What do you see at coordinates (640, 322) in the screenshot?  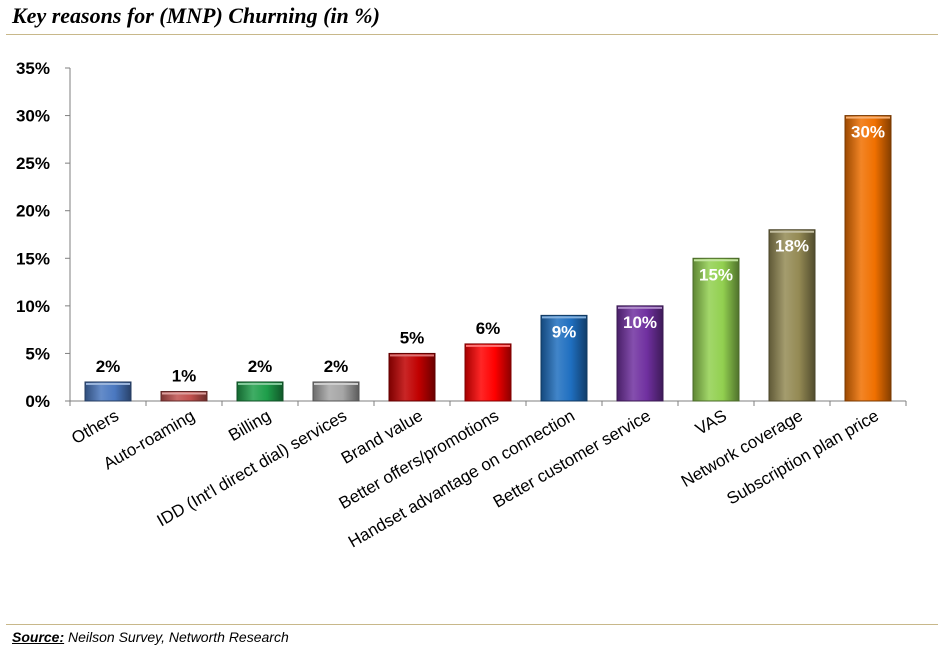 I see `data-label: 10%` at bounding box center [640, 322].